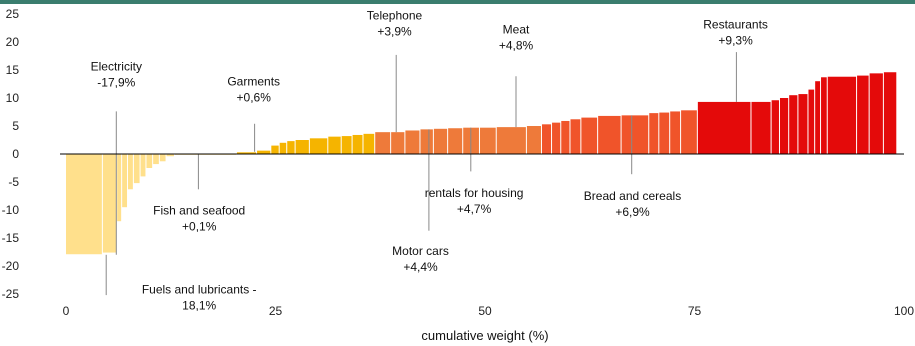 This screenshot has height=346, width=915. Describe the element at coordinates (116, 67) in the screenshot. I see `annotation-label: Electricity` at that location.